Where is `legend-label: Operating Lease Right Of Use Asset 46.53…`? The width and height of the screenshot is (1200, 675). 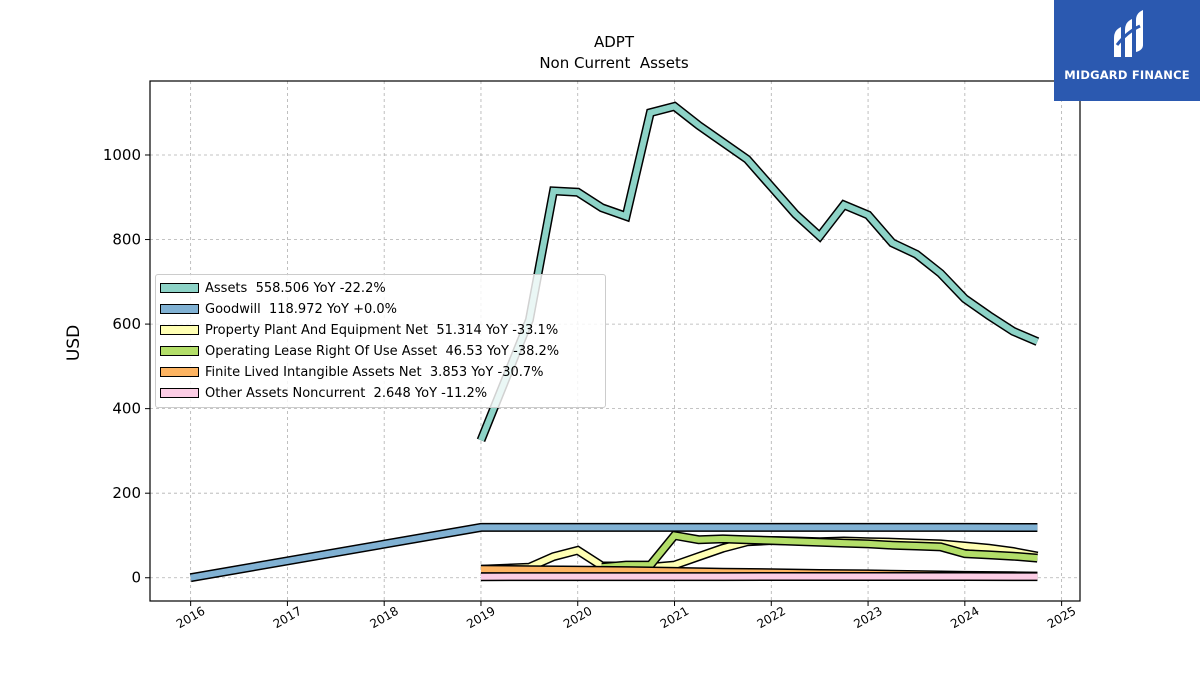 legend-label: Operating Lease Right Of Use Asset 46.53… is located at coordinates (382, 351).